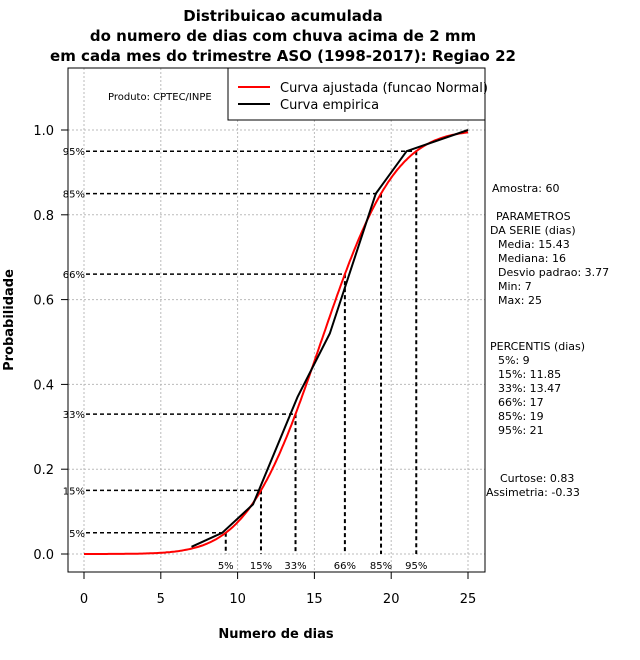 The height and width of the screenshot is (660, 640). What do you see at coordinates (533, 492) in the screenshot?
I see `skewness: Assimetria: -0.33` at bounding box center [533, 492].